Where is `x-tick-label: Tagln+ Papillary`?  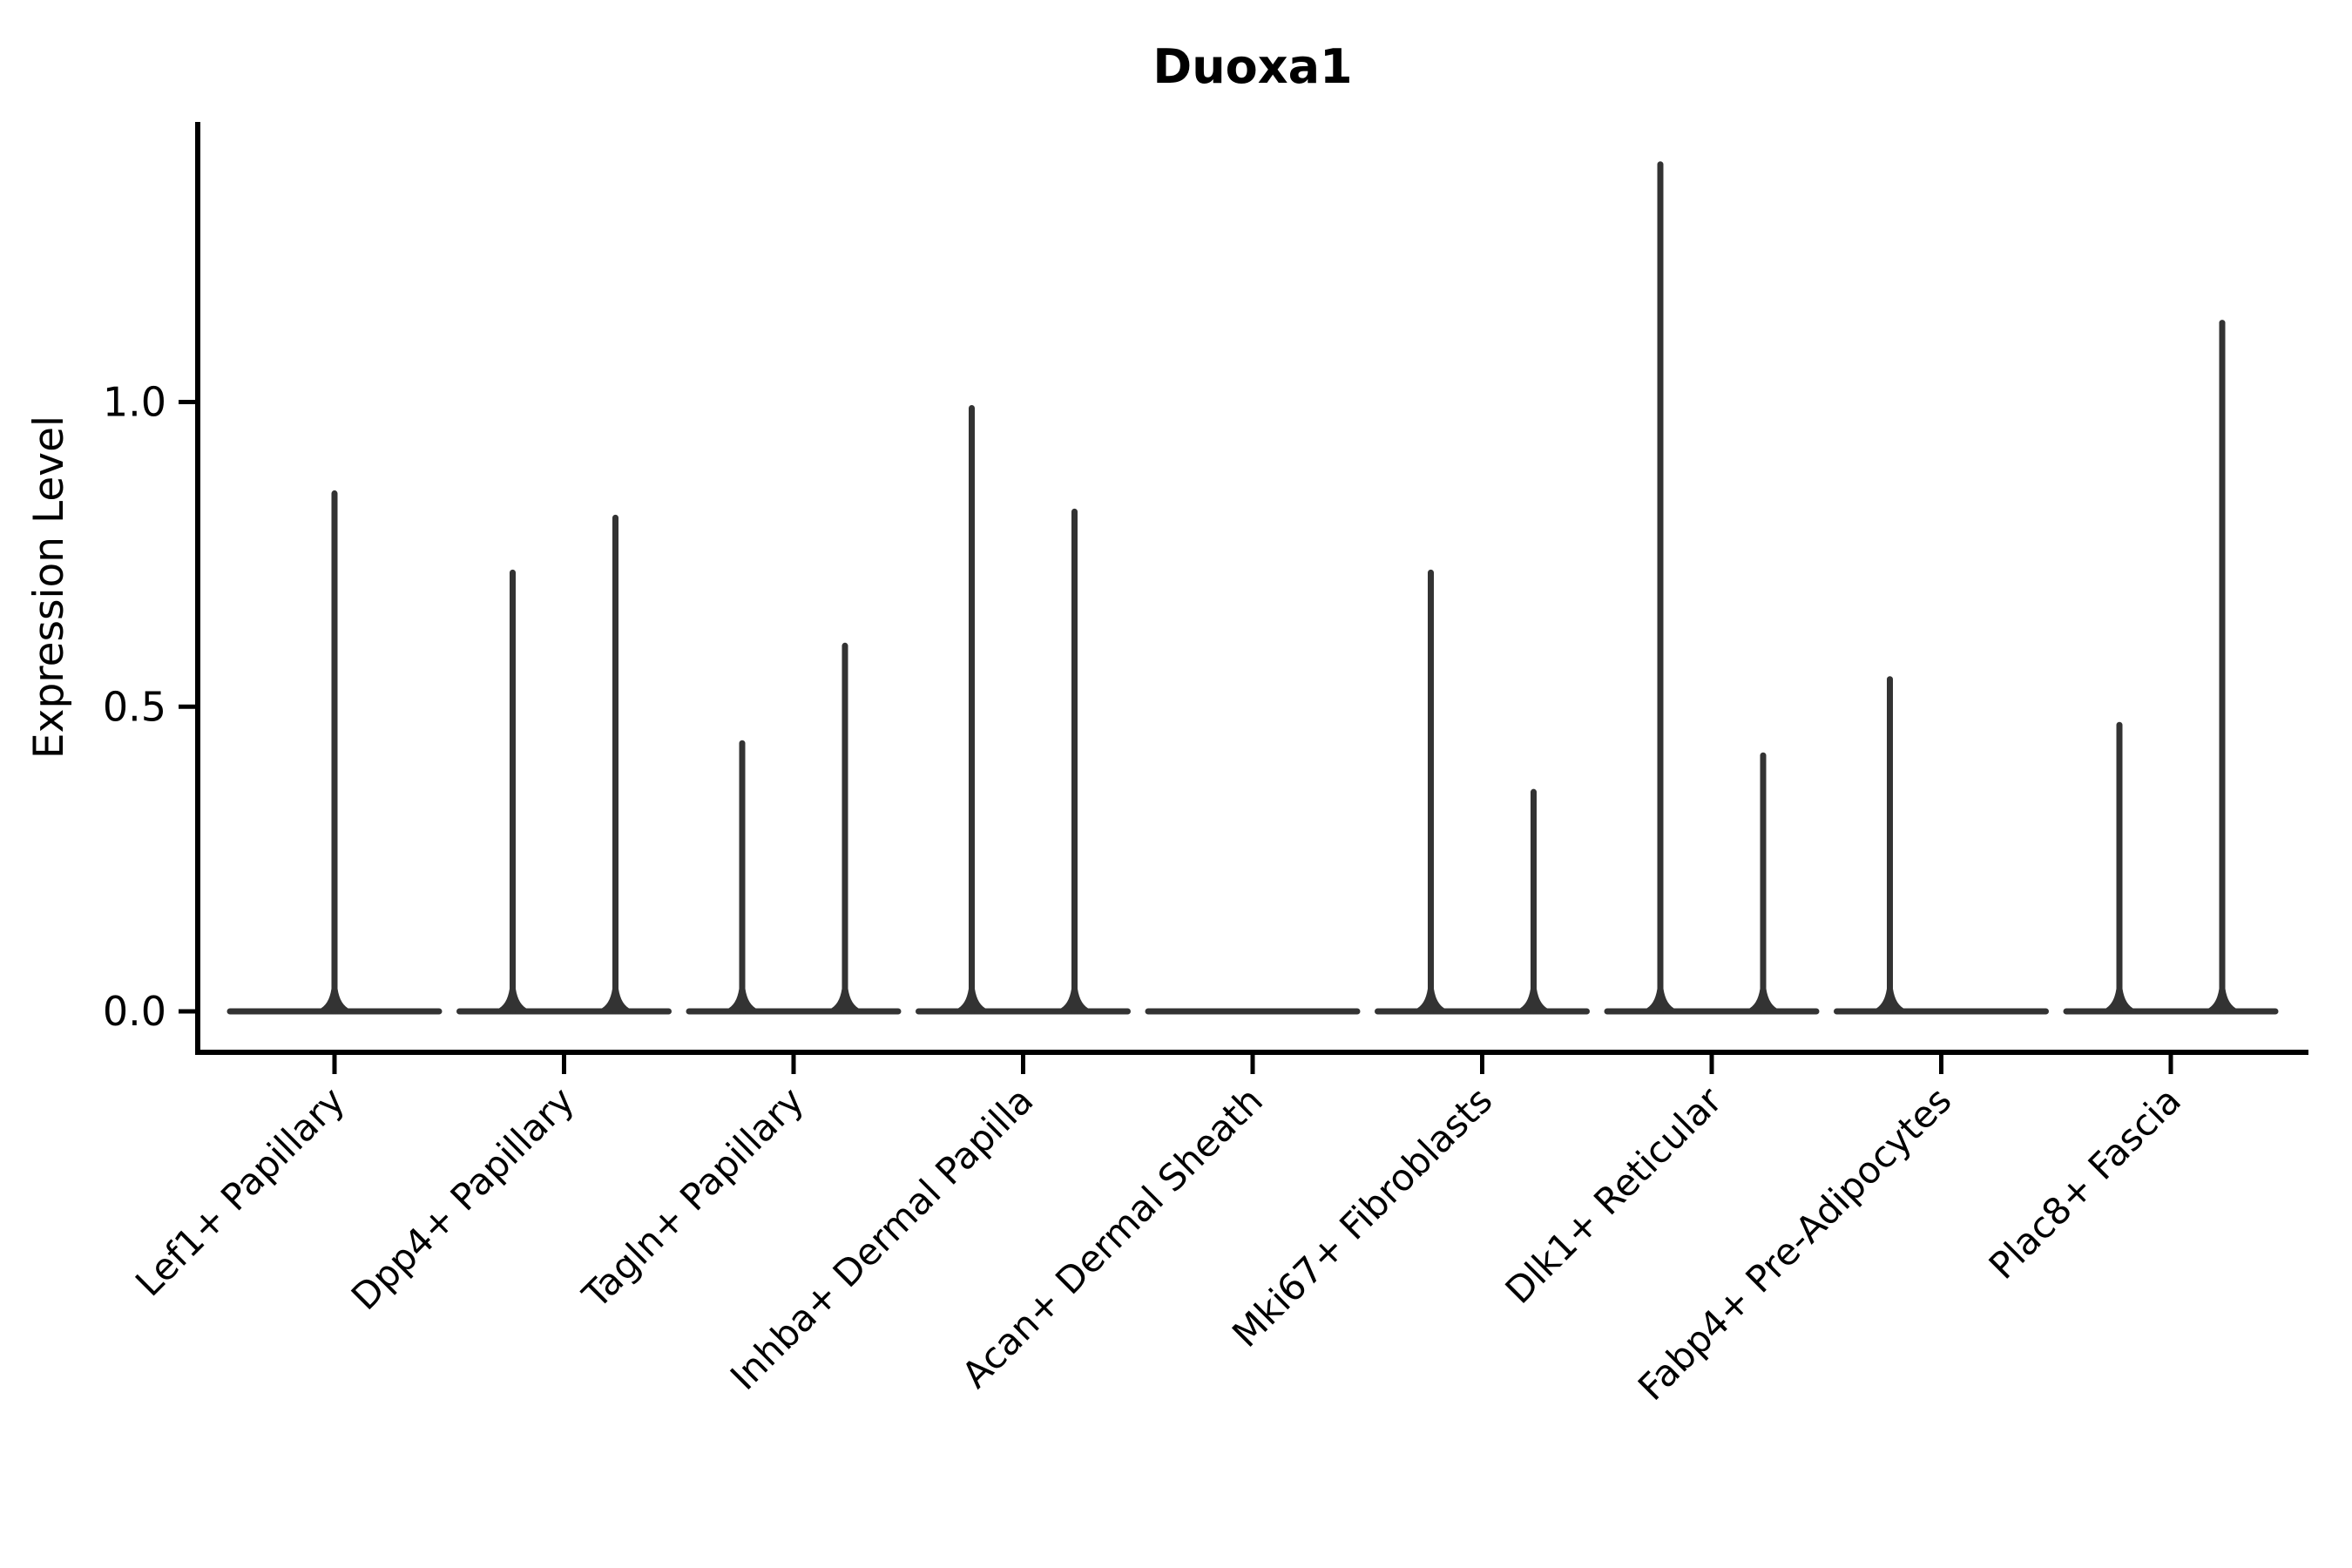
x-tick-label: Tagln+ Papillary is located at coordinates (693, 1197).